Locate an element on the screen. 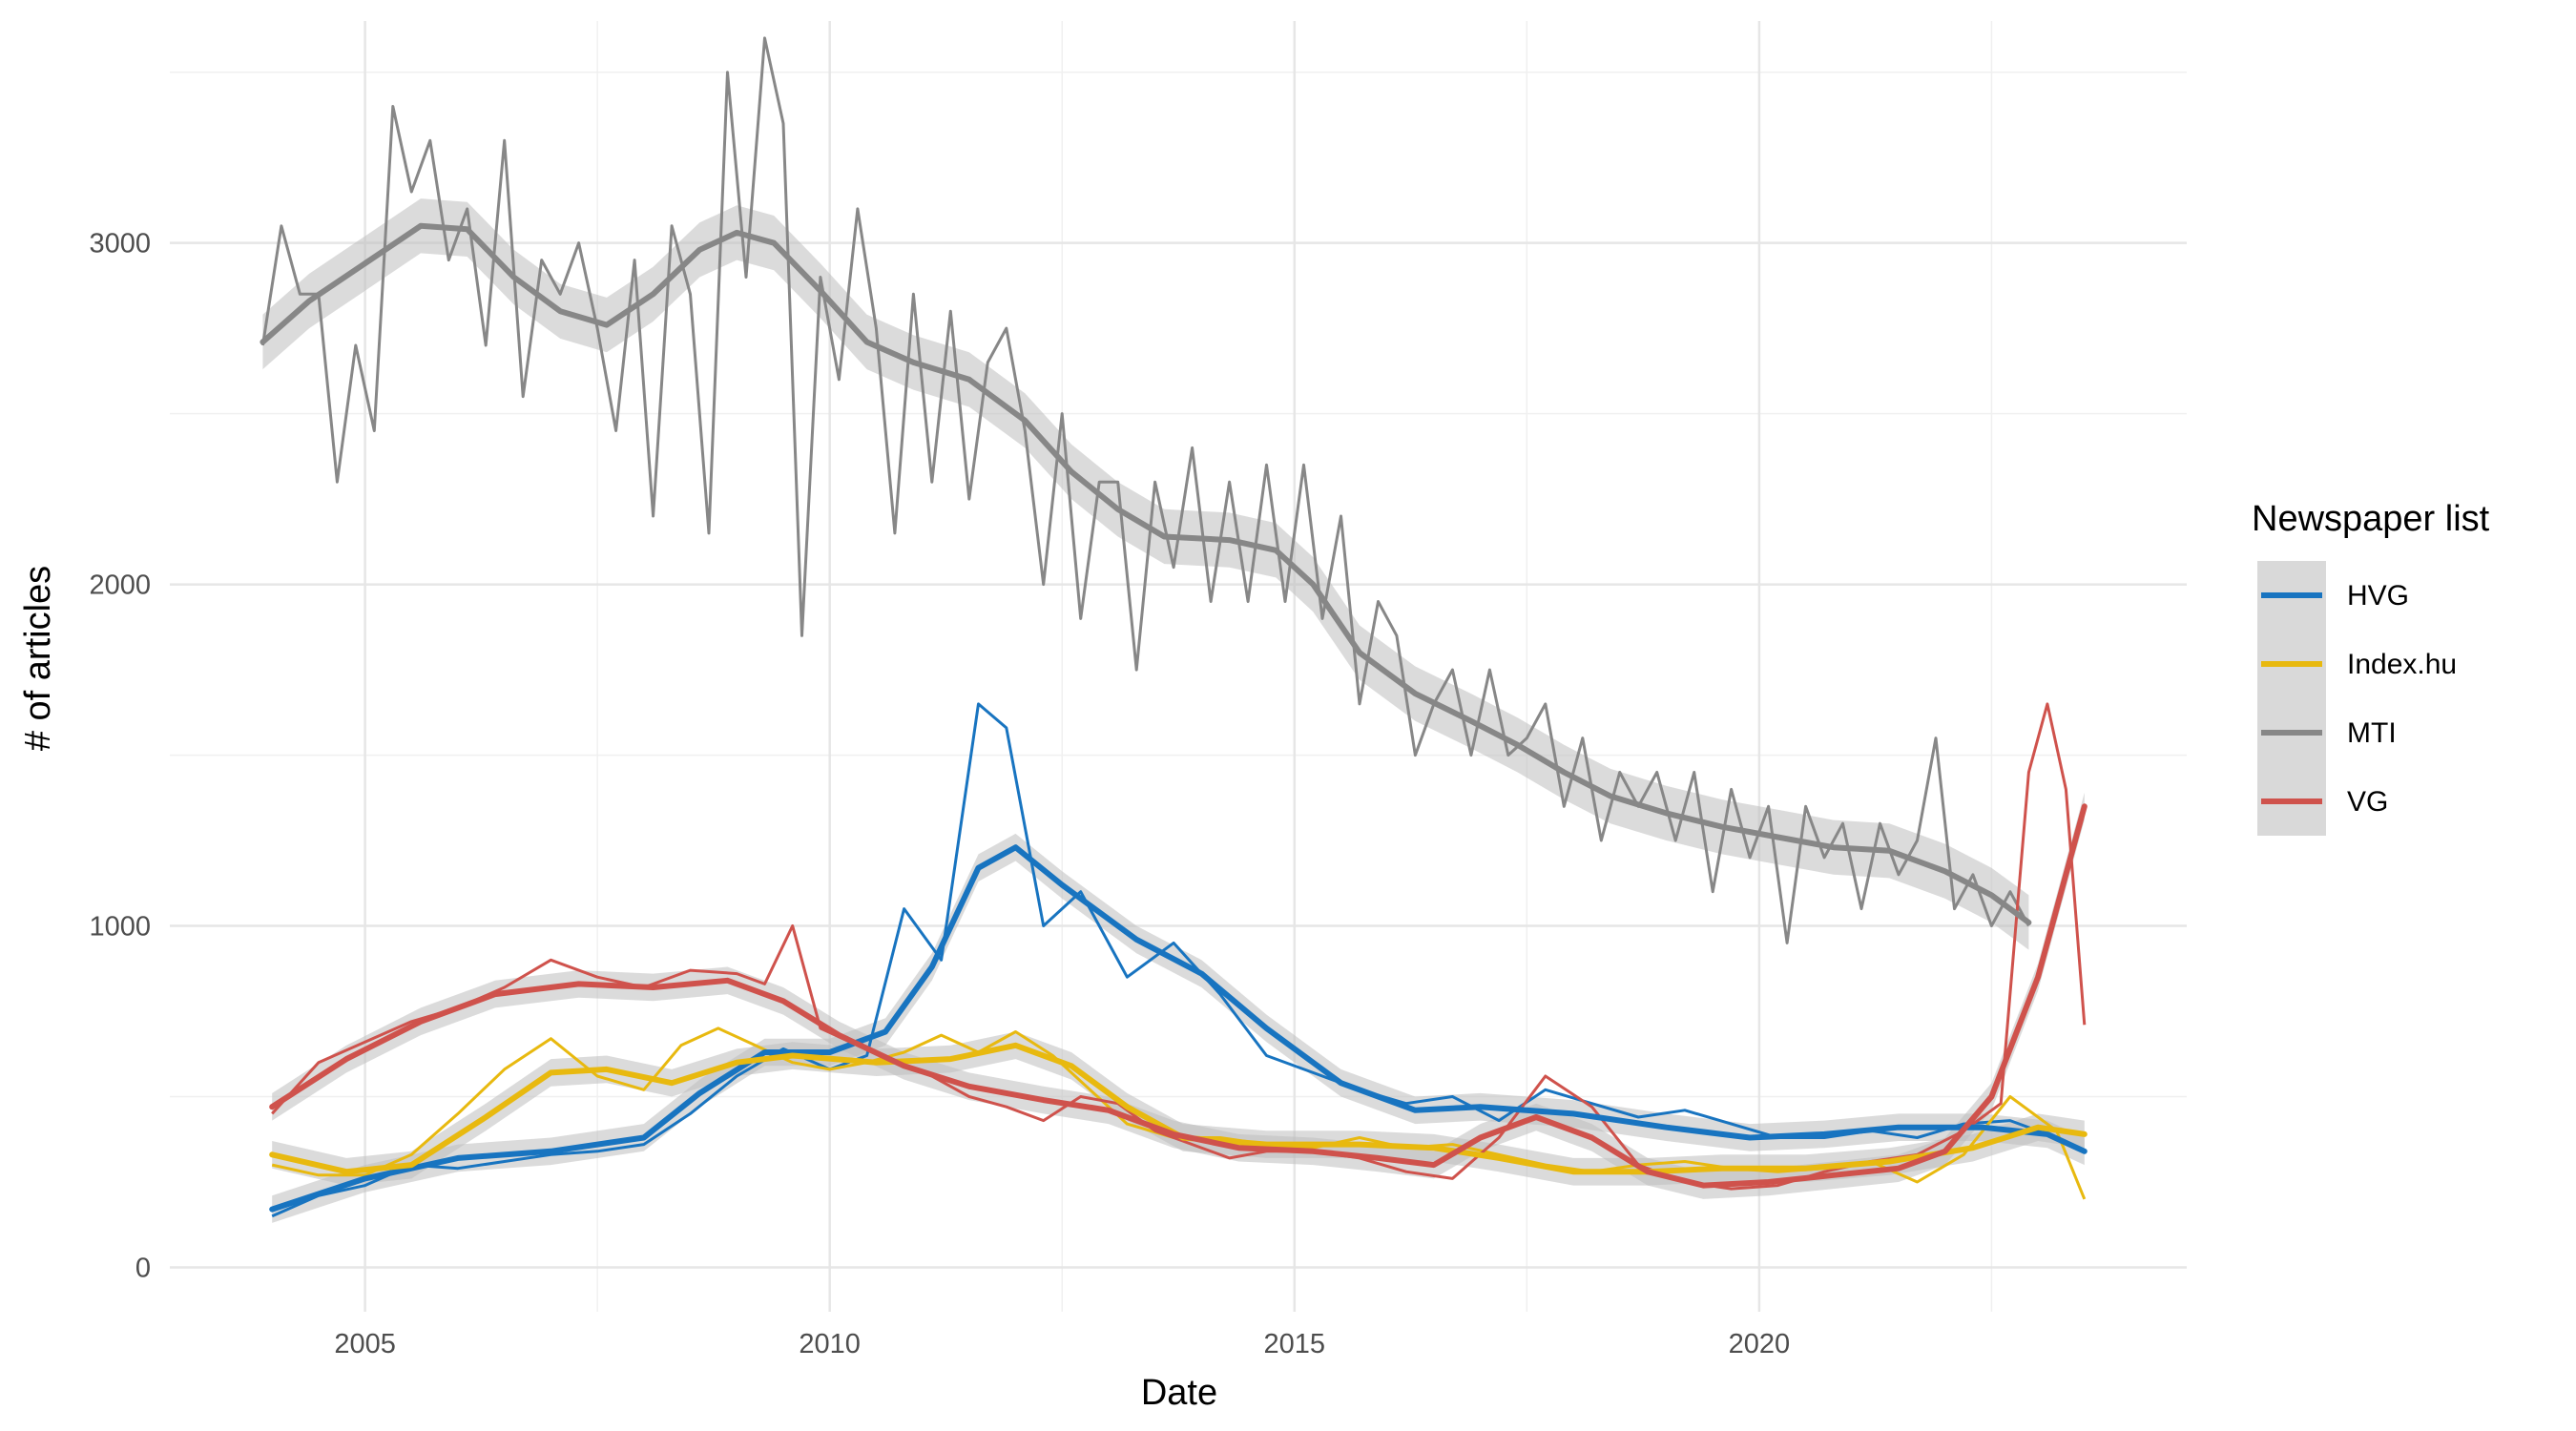 The height and width of the screenshot is (1431, 2576). x-tick-label: 2010 is located at coordinates (830, 1344).